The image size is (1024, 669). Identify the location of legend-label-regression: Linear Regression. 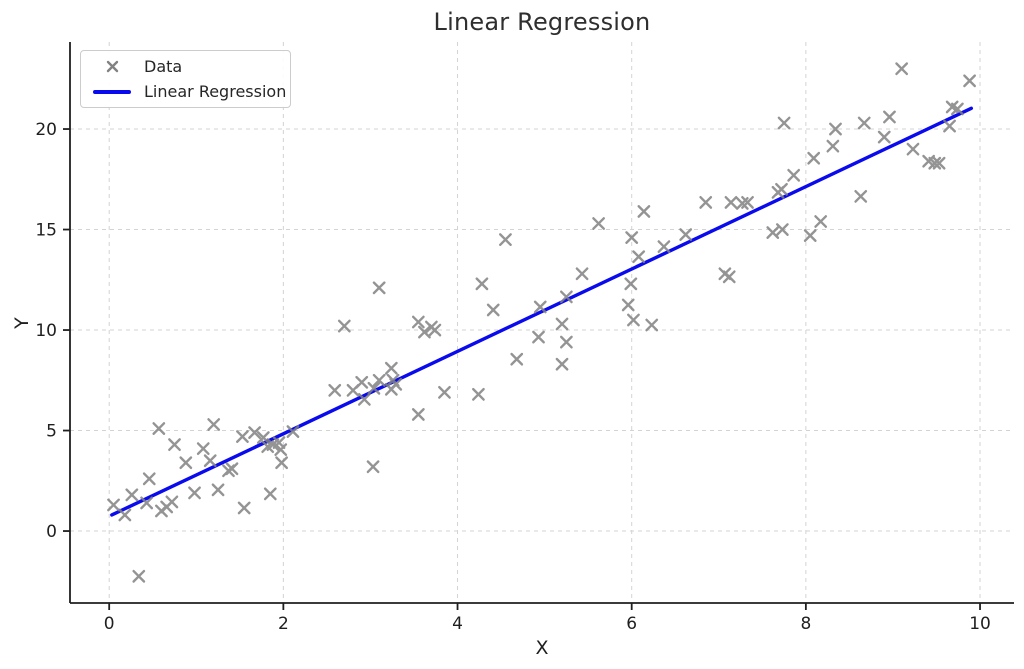
(215, 92).